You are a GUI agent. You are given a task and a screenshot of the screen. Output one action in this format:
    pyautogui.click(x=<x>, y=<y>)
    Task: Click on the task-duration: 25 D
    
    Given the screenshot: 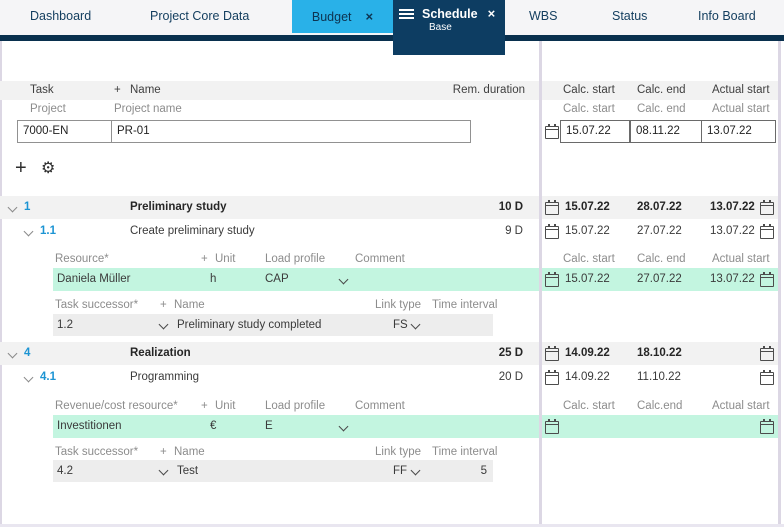 What is the action you would take?
    pyautogui.click(x=510, y=353)
    